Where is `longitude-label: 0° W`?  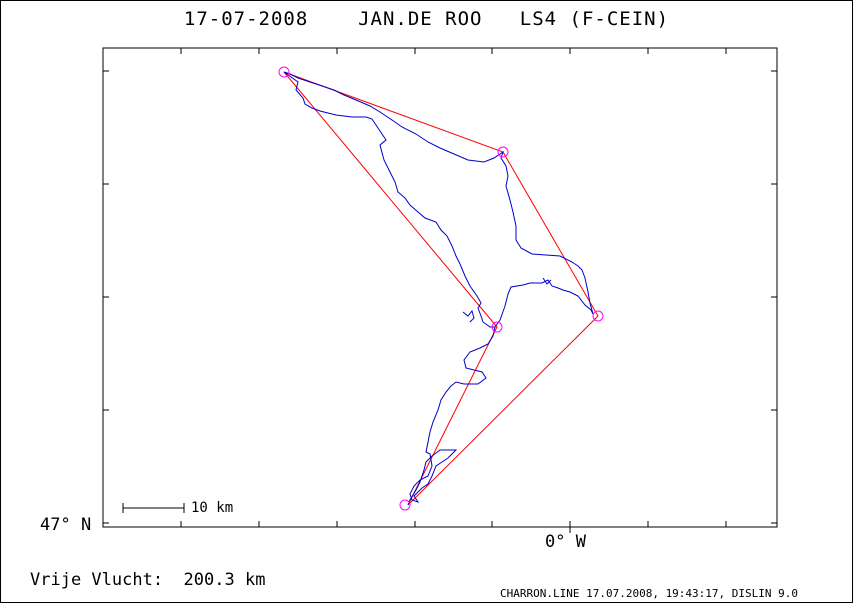 longitude-label: 0° W is located at coordinates (565, 542).